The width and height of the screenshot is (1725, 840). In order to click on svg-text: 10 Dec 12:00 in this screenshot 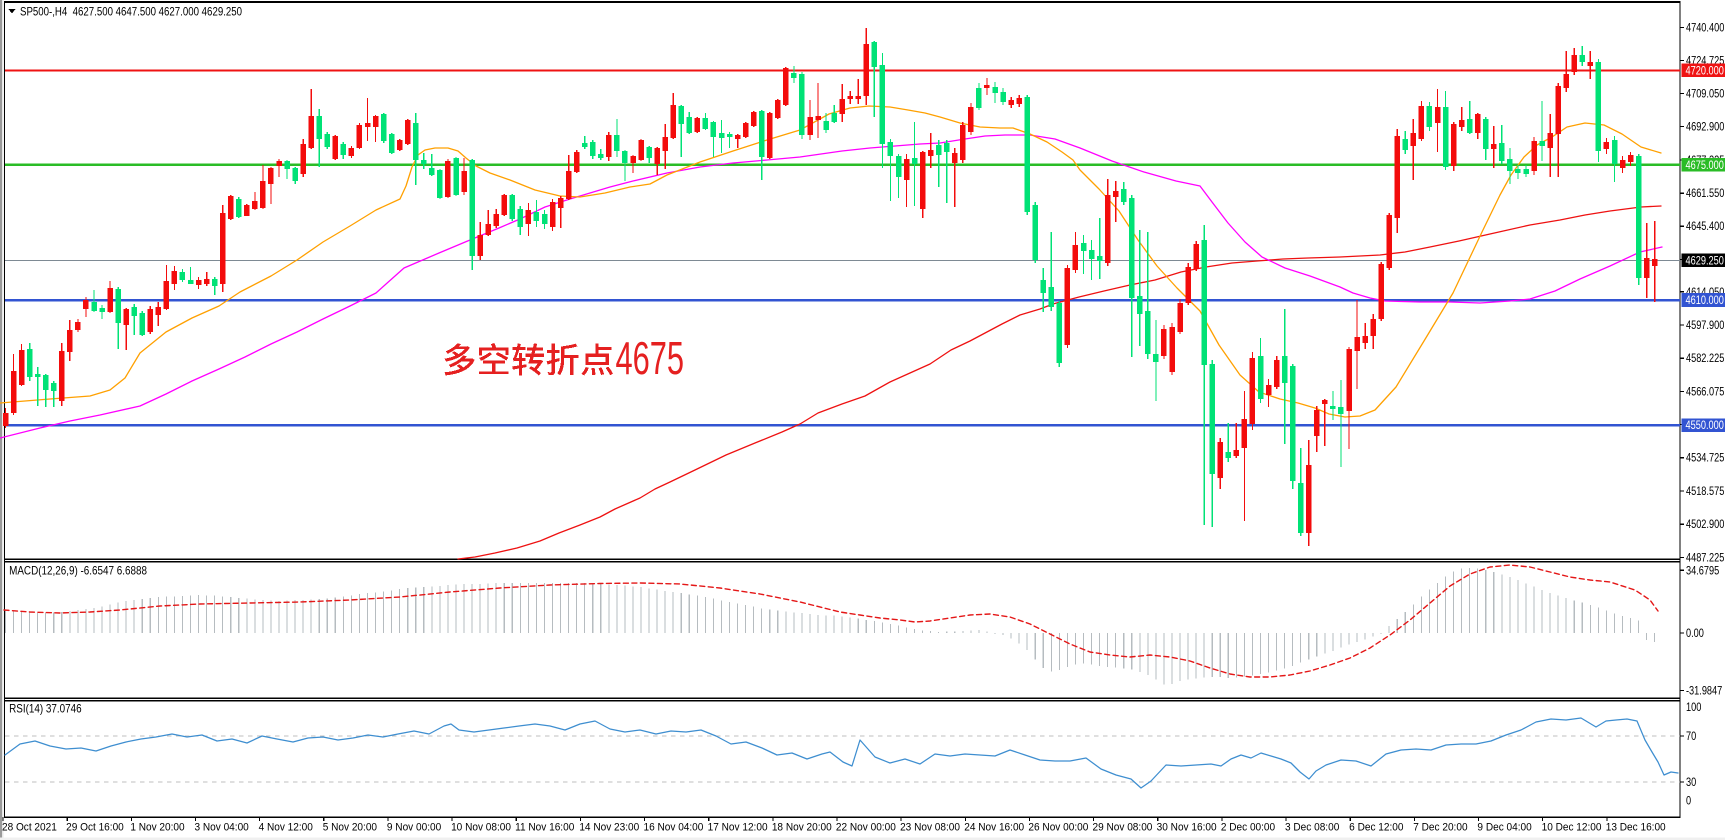, I will do `click(1572, 827)`.